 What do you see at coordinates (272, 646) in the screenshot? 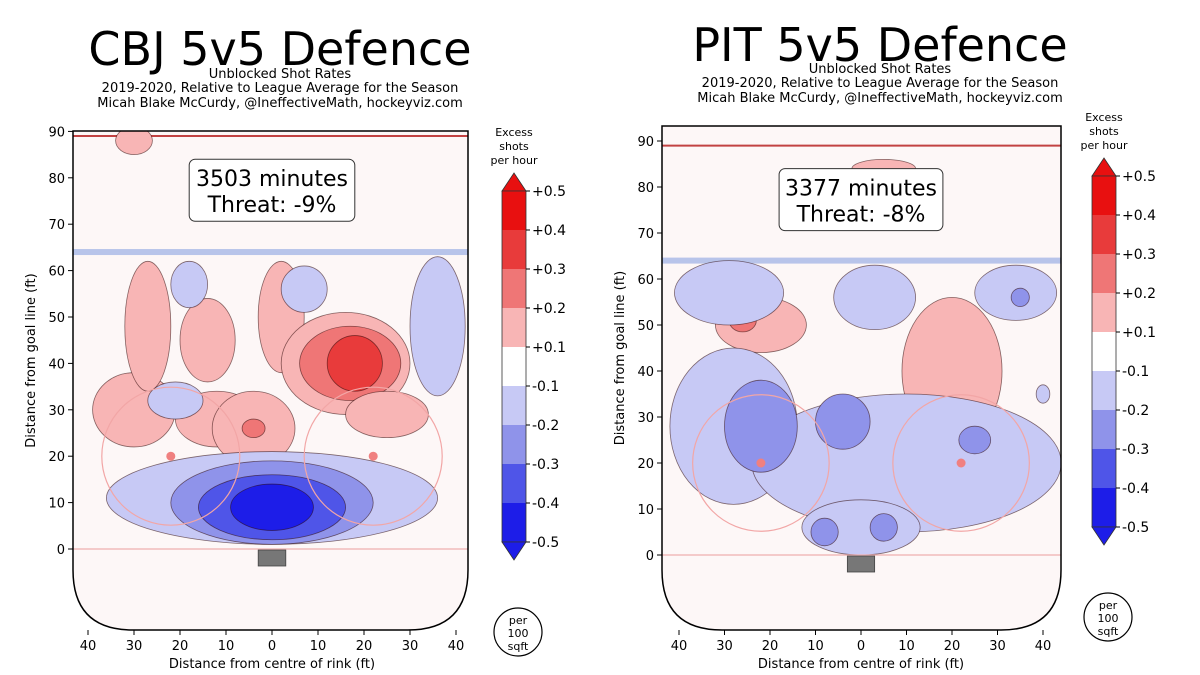
I see `x-tick-label: 0` at bounding box center [272, 646].